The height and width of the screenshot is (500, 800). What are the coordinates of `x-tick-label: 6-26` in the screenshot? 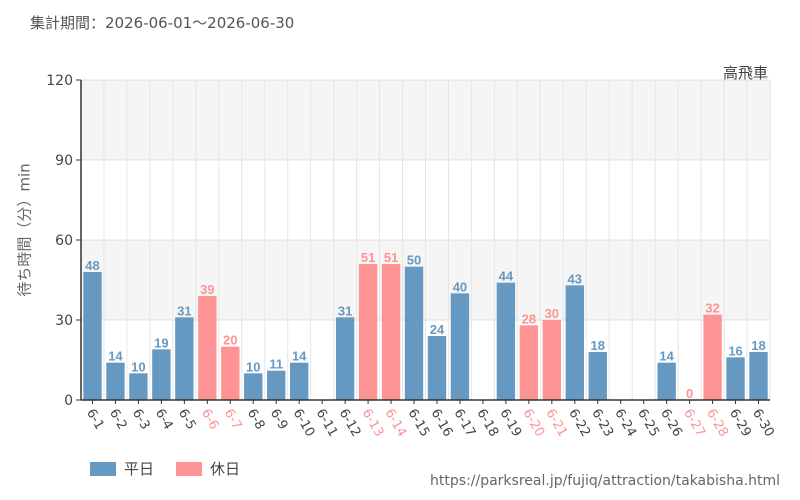 It's located at (671, 423).